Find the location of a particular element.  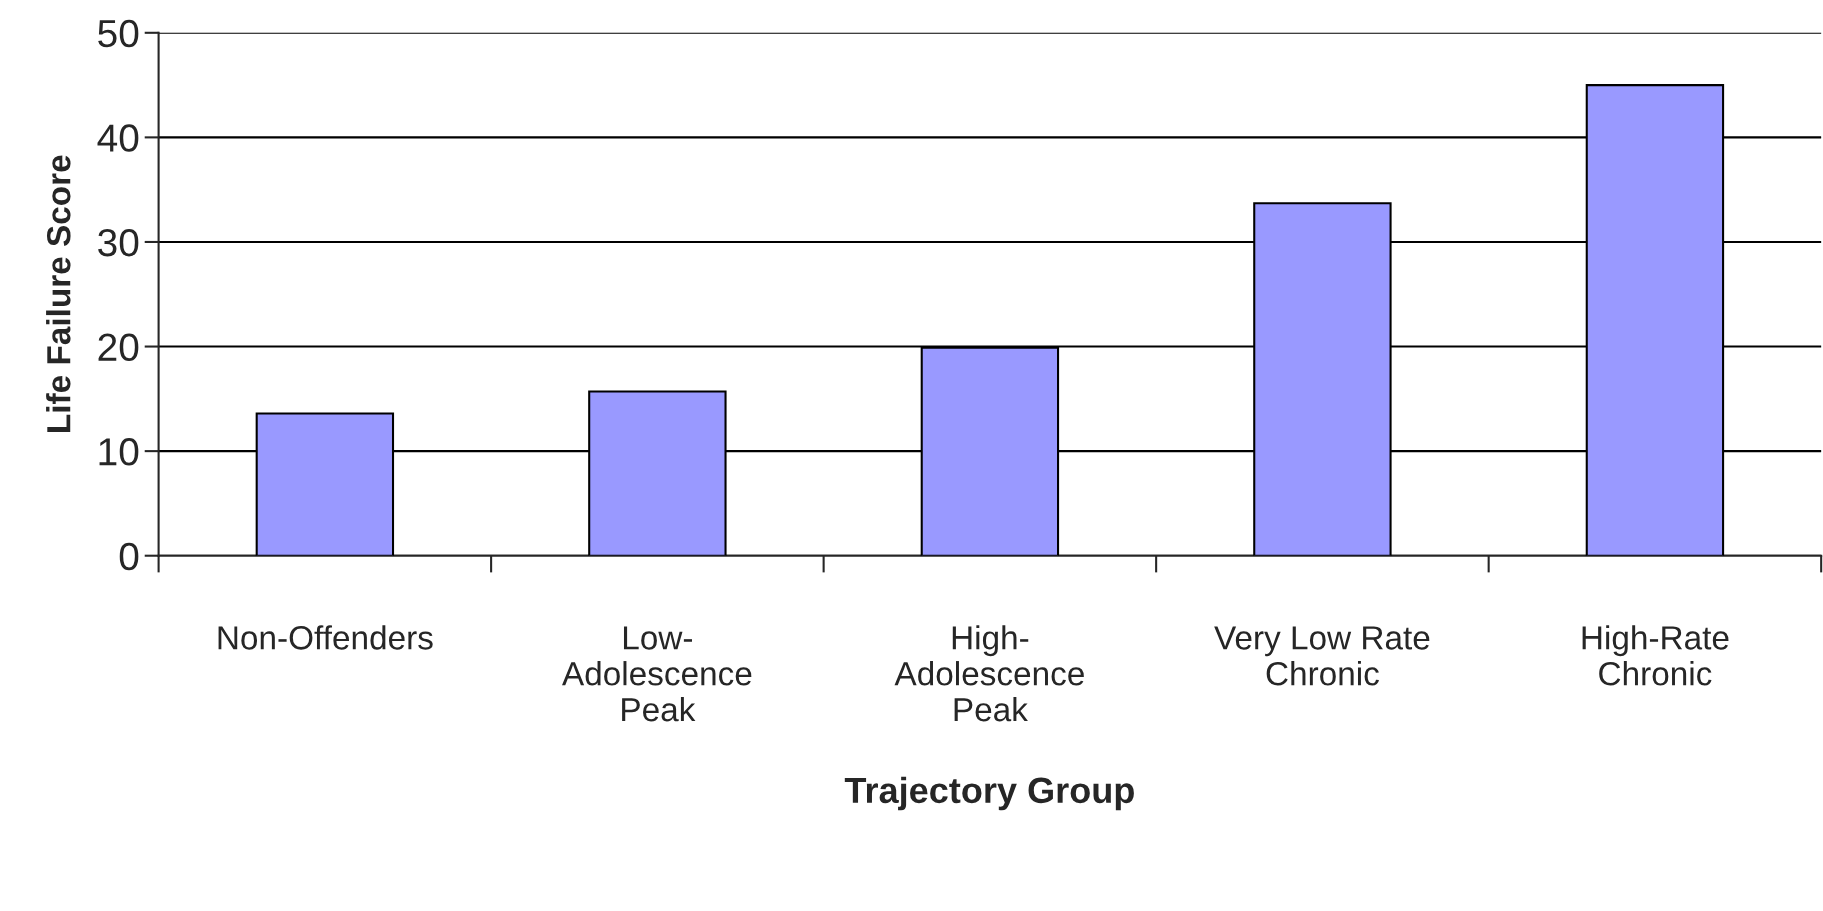

x-tick-label: Low- Adolescence Peak is located at coordinates (657, 674).